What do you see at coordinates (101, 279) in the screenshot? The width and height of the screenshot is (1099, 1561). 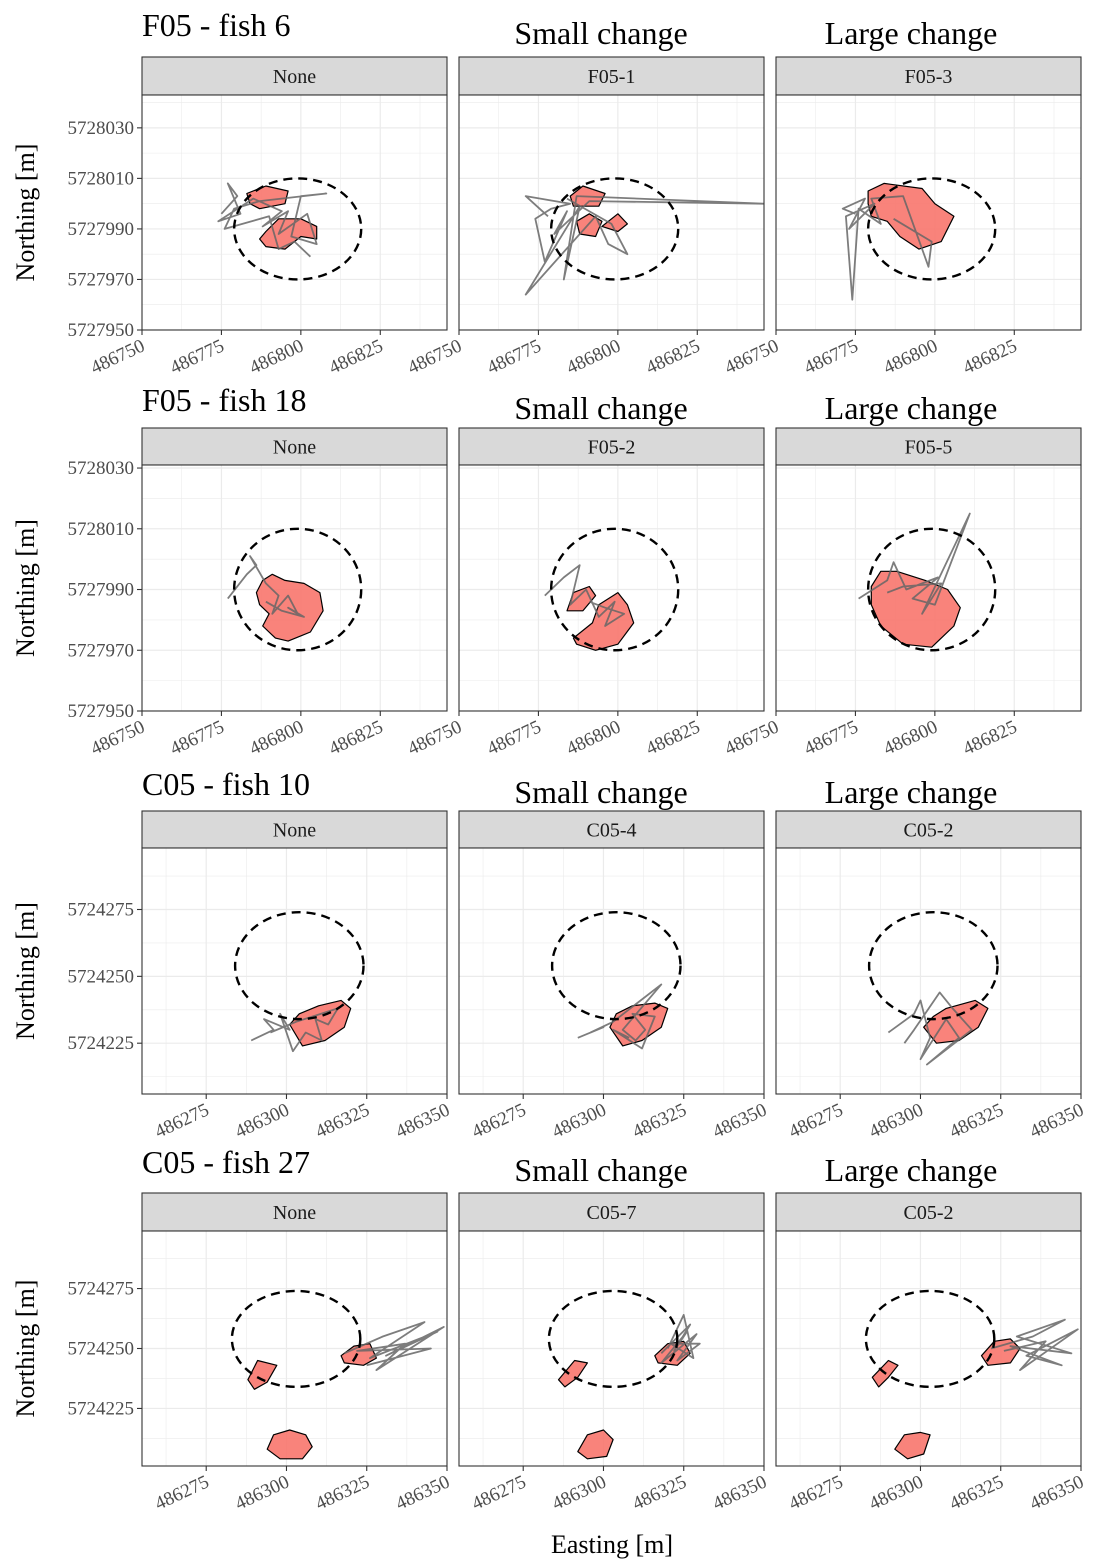 I see `y-tick-label: 5727970` at bounding box center [101, 279].